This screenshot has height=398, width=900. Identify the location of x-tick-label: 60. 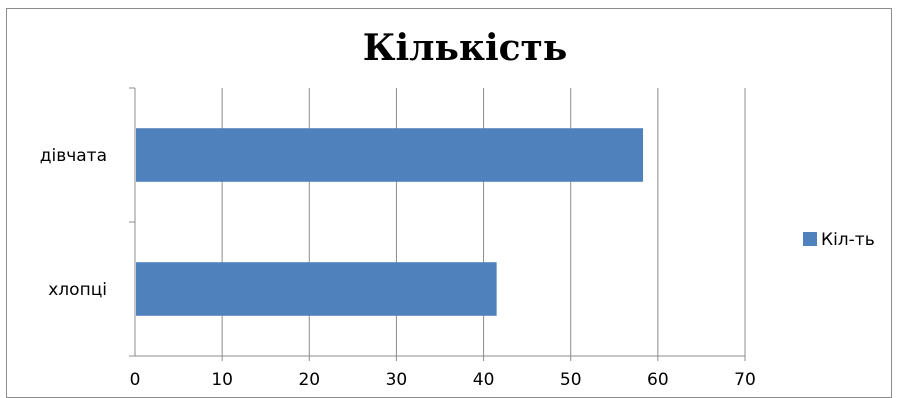
(658, 380).